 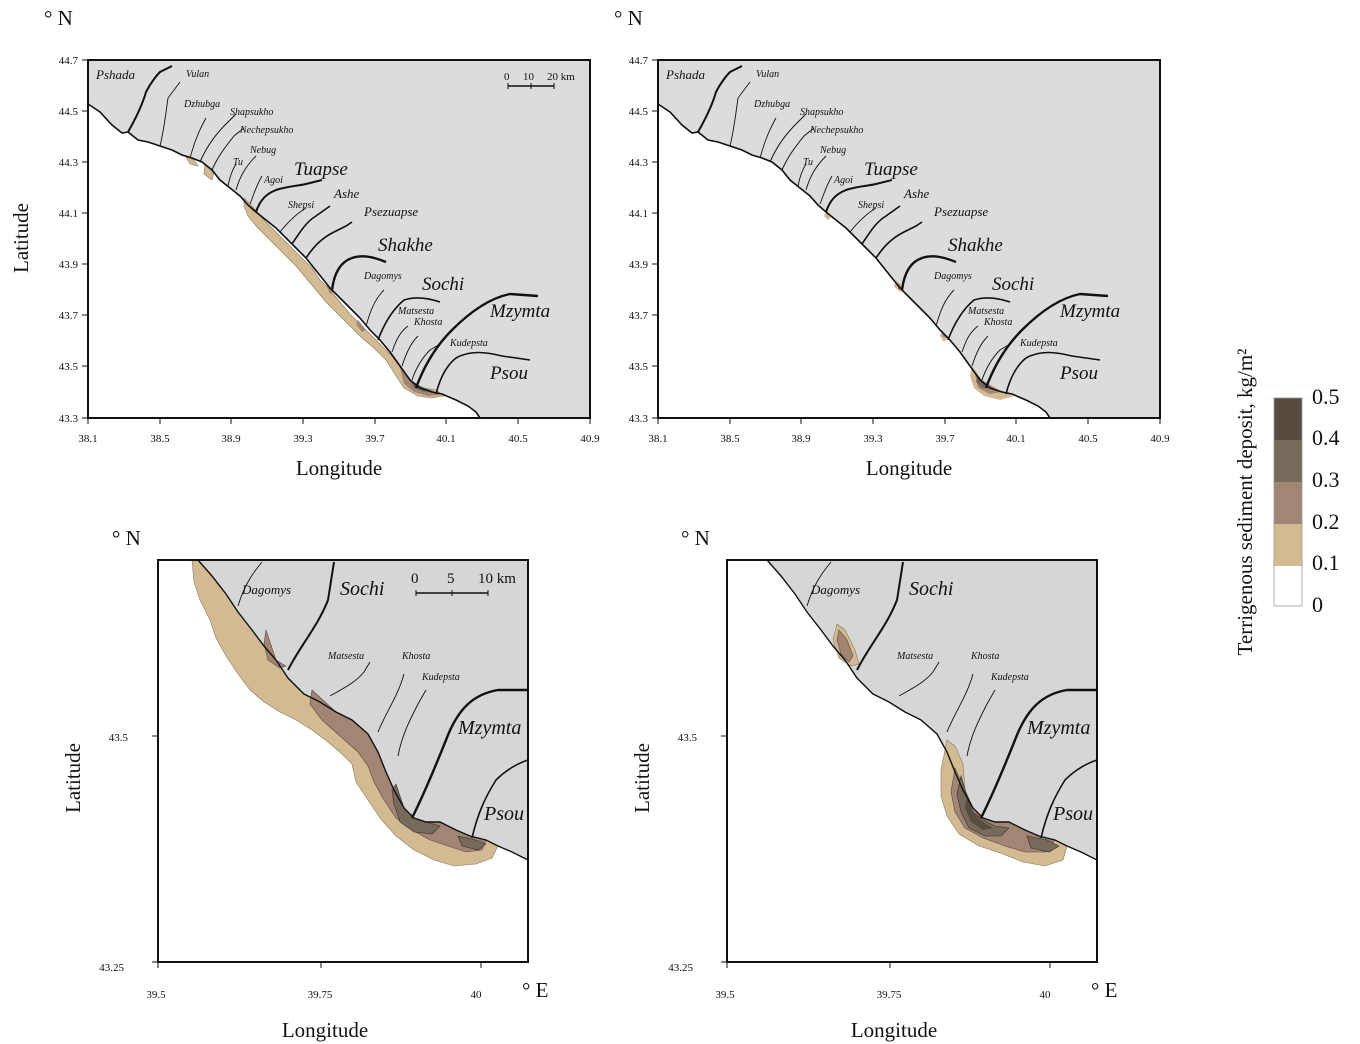 I want to click on river-shapsukho-line, so click(x=218, y=138).